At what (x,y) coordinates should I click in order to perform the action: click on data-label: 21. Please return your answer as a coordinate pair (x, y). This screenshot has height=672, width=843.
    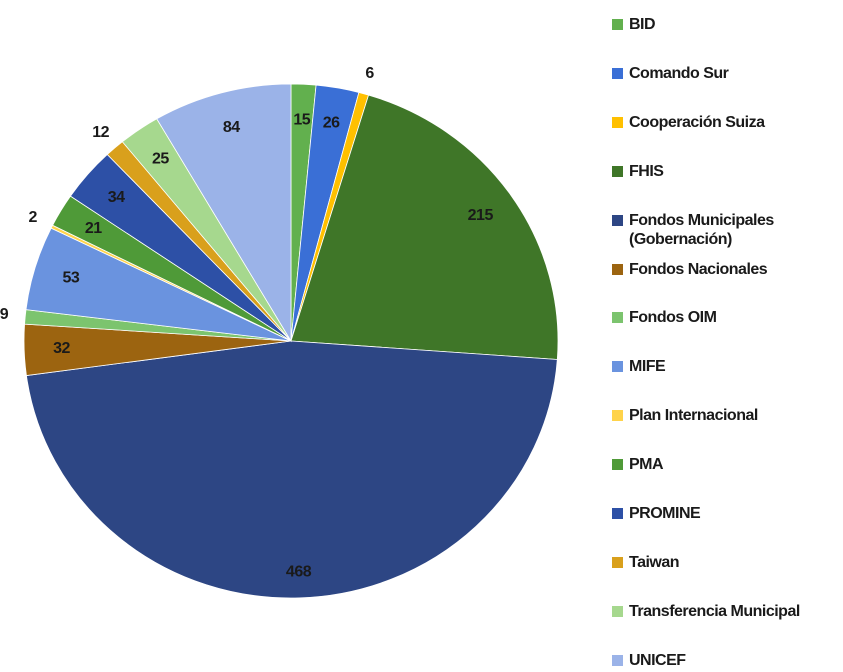
    Looking at the image, I should click on (93, 228).